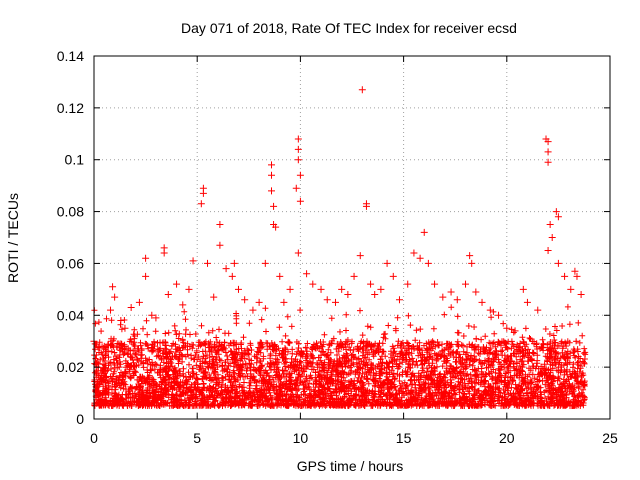  Describe the element at coordinates (75, 160) in the screenshot. I see `y-tick-label: 0.1` at that location.